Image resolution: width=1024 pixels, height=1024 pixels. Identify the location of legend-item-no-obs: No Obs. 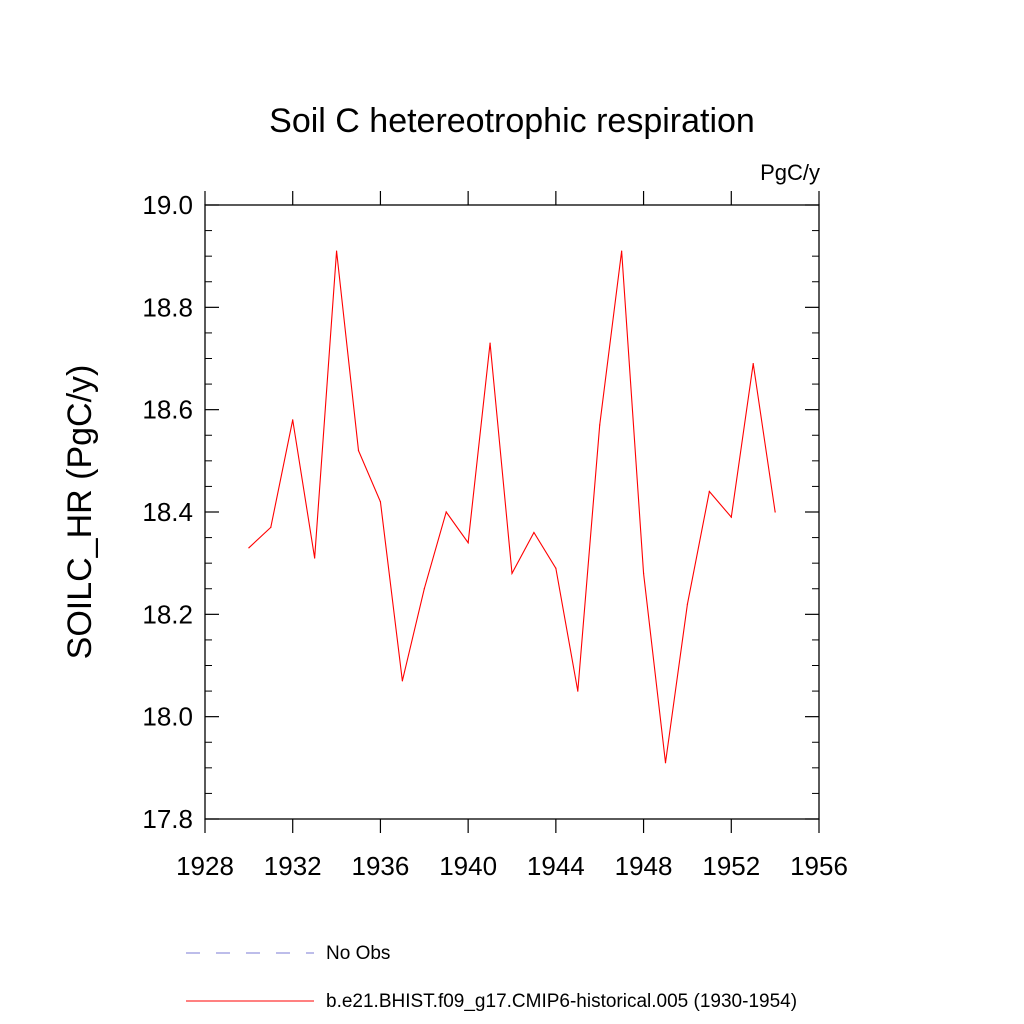
(288, 953).